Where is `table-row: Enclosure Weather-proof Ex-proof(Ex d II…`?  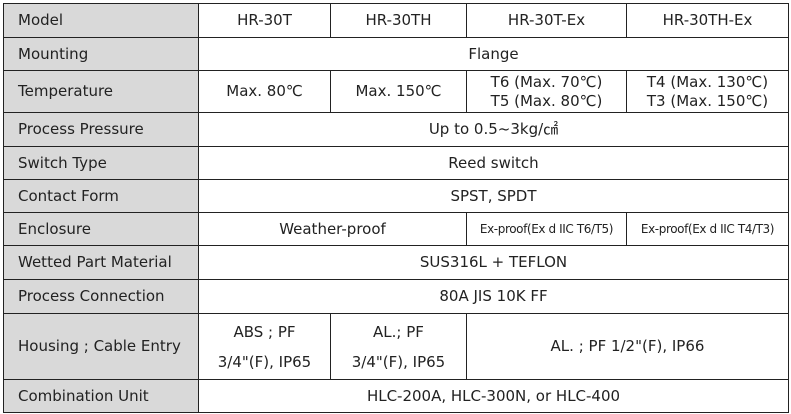 table-row: Enclosure Weather-proof Ex-proof(Ex d II… is located at coordinates (396, 229).